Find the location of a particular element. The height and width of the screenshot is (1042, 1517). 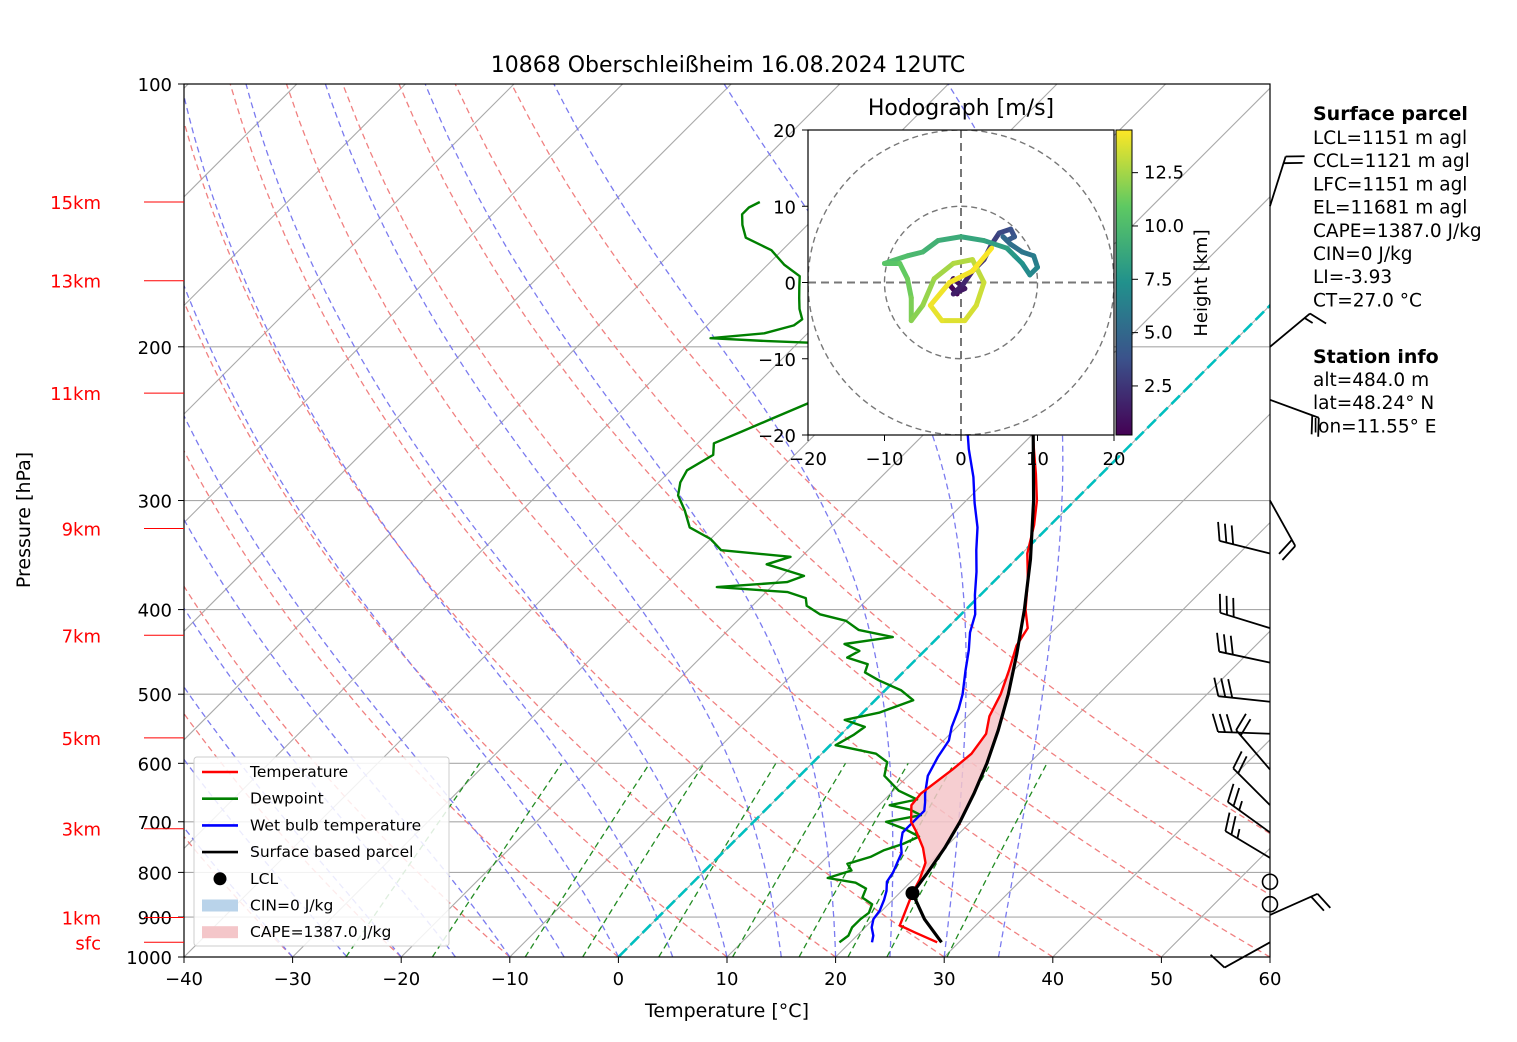

hodograph-title: Hodograph [m/s] is located at coordinates (961, 108).